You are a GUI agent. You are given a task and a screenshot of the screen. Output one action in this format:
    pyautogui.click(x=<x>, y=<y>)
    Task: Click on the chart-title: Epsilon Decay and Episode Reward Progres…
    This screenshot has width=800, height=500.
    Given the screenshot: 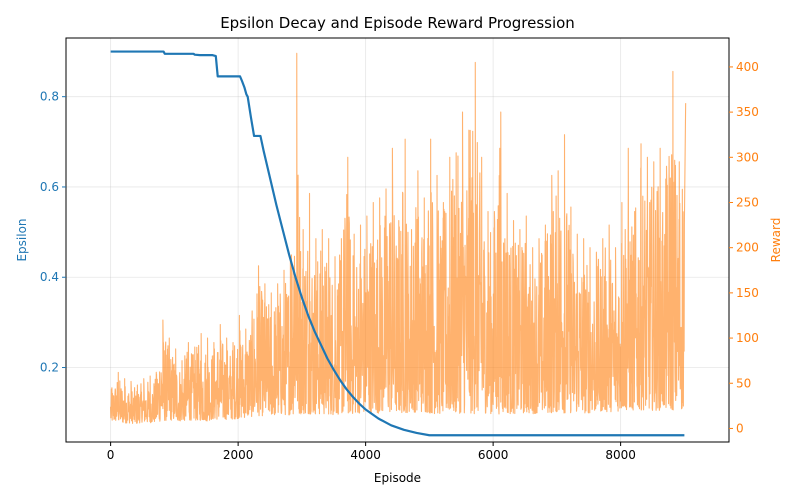 What is the action you would take?
    pyautogui.click(x=397, y=23)
    